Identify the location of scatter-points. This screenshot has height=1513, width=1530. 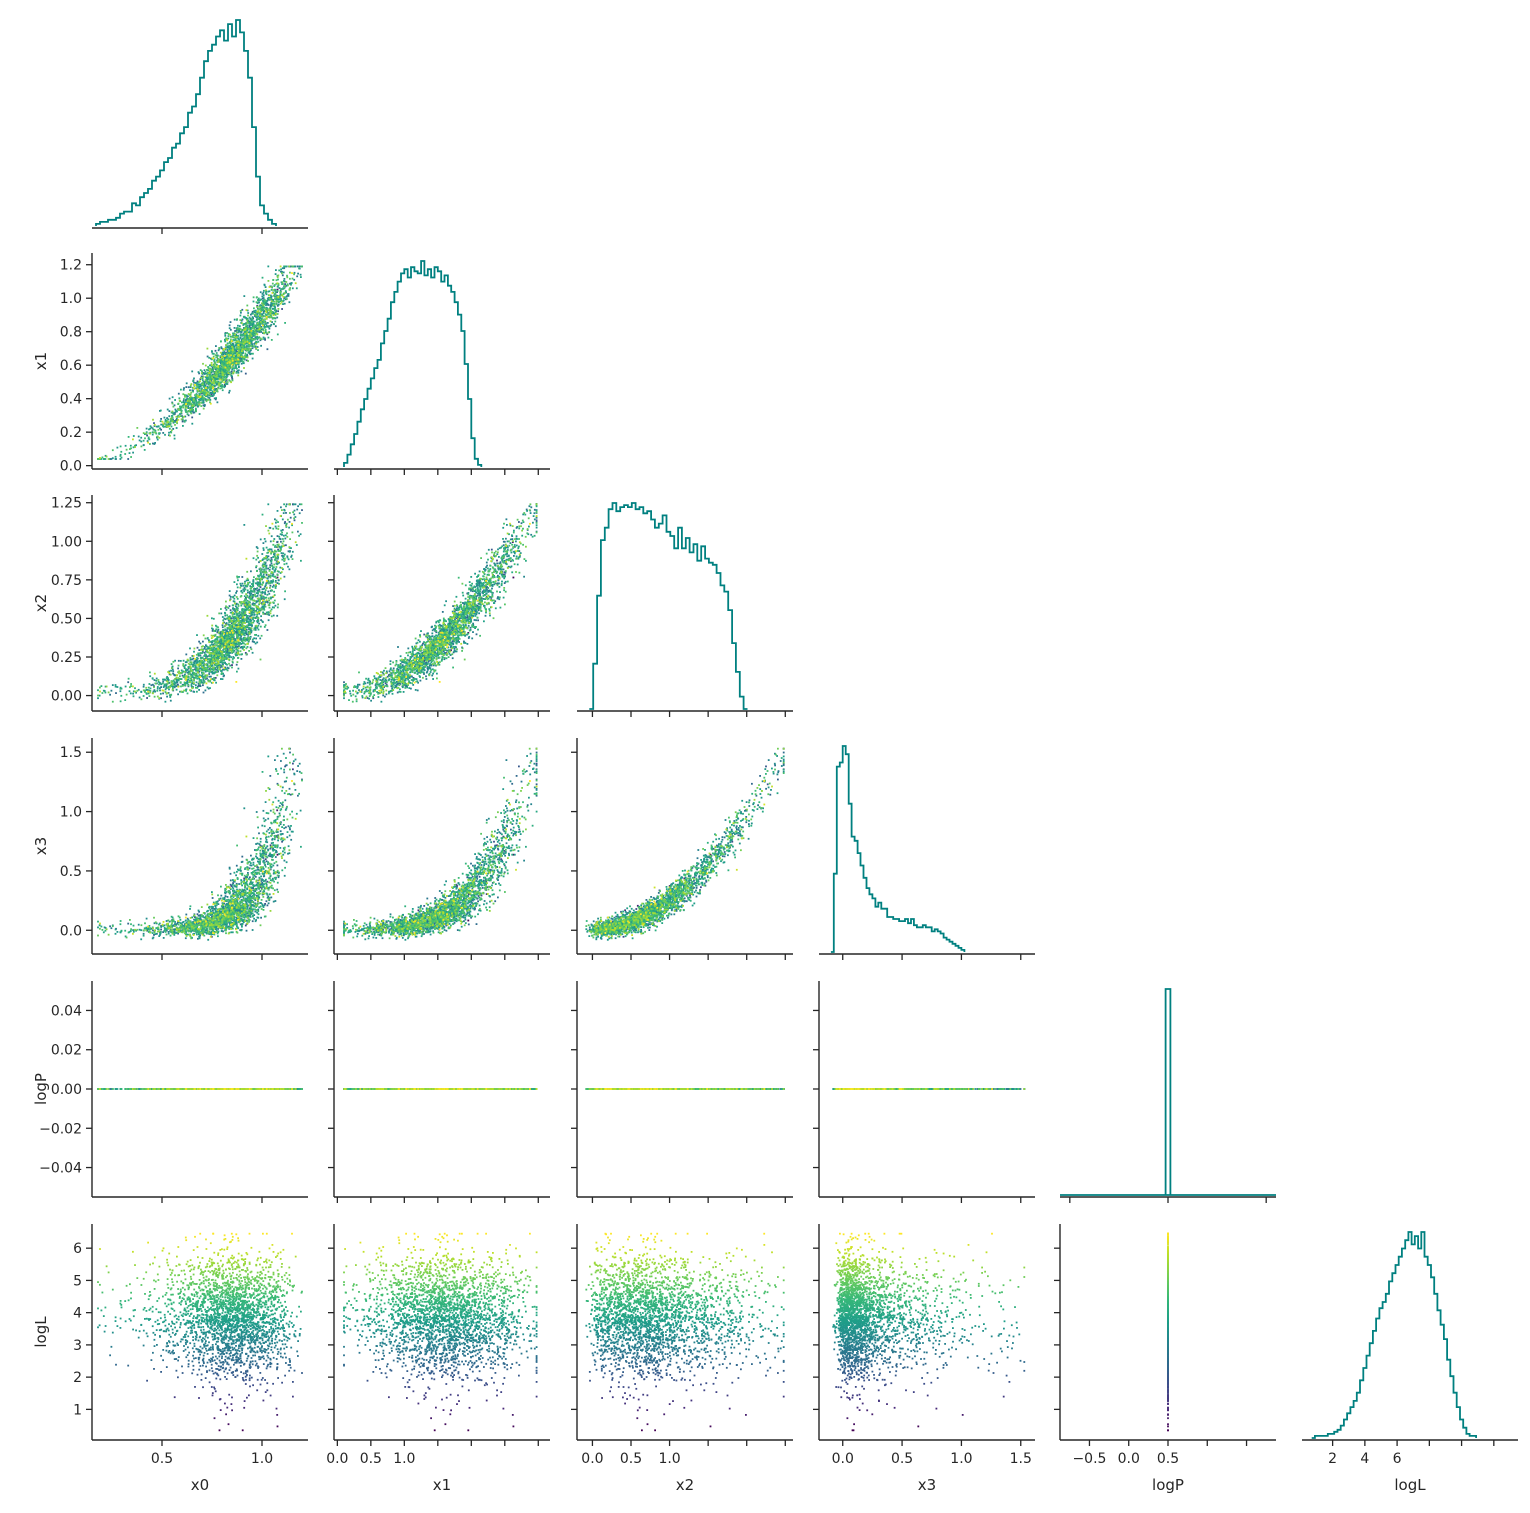
(200, 363).